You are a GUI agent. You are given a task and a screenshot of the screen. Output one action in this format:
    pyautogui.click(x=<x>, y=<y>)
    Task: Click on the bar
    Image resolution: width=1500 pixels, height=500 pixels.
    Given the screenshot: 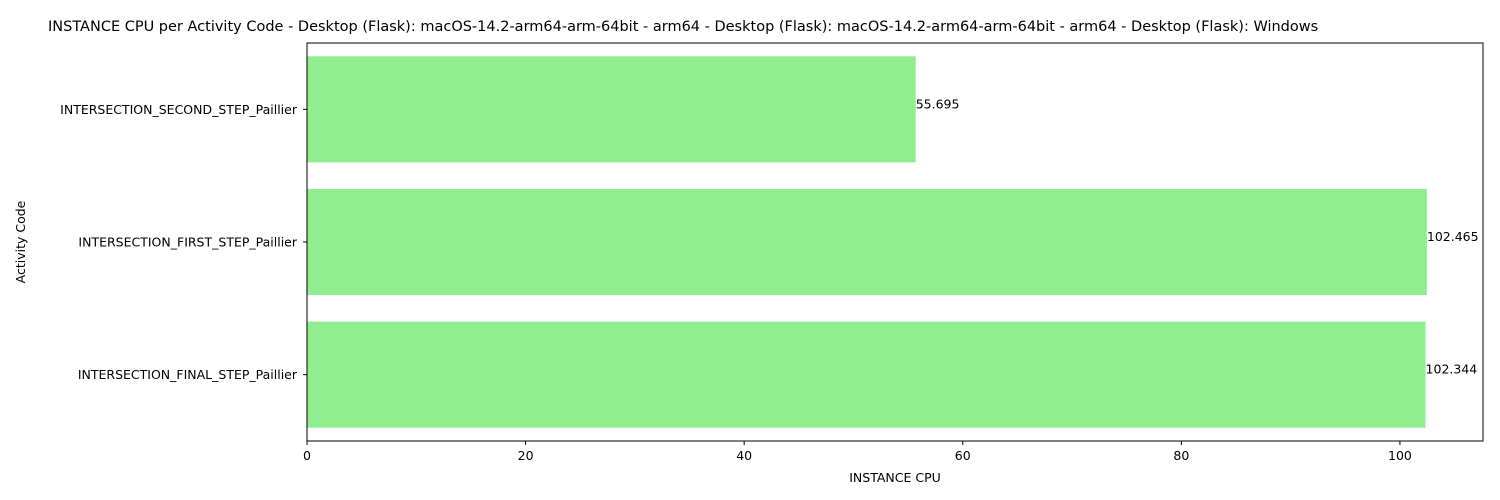 What is the action you would take?
    pyautogui.click(x=611, y=109)
    